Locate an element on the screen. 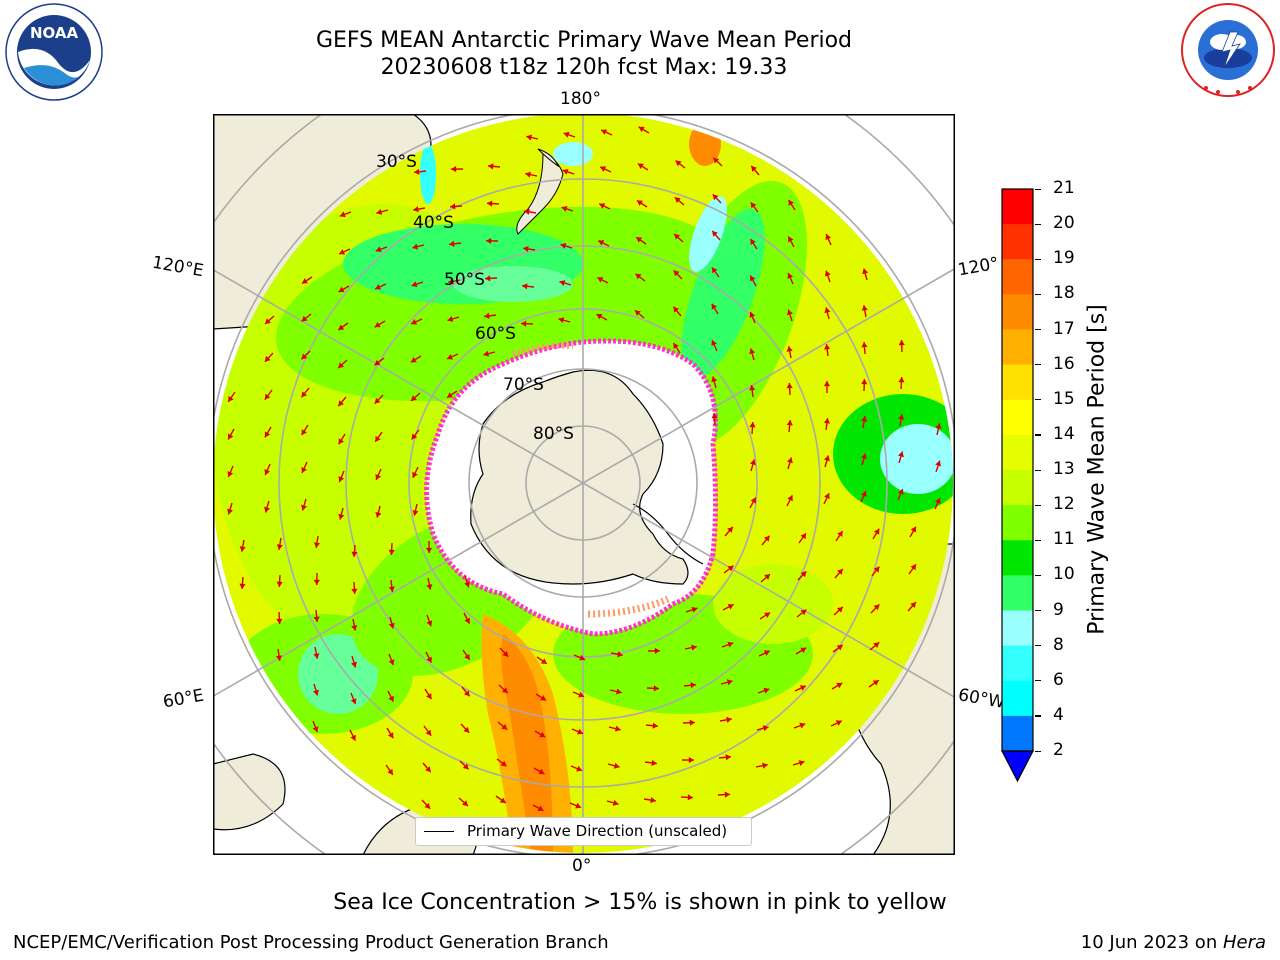 The image size is (1280, 960). lon-label-0: 0° is located at coordinates (582, 866).